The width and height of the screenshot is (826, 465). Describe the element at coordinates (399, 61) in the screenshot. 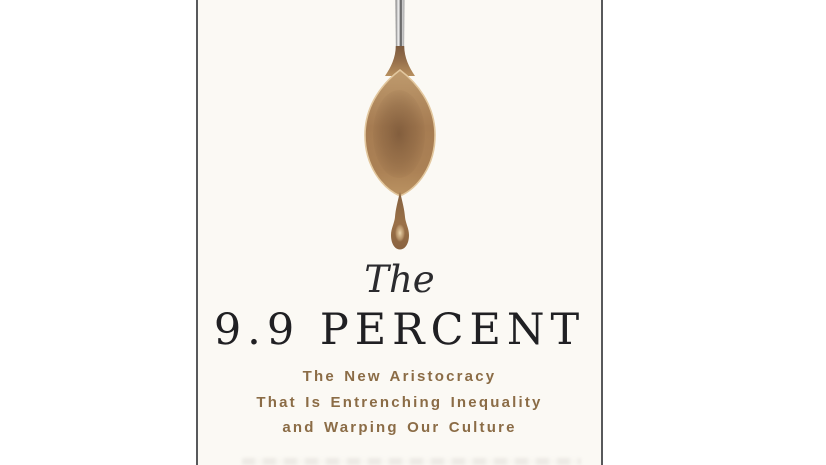

I see `spoon-neck` at that location.